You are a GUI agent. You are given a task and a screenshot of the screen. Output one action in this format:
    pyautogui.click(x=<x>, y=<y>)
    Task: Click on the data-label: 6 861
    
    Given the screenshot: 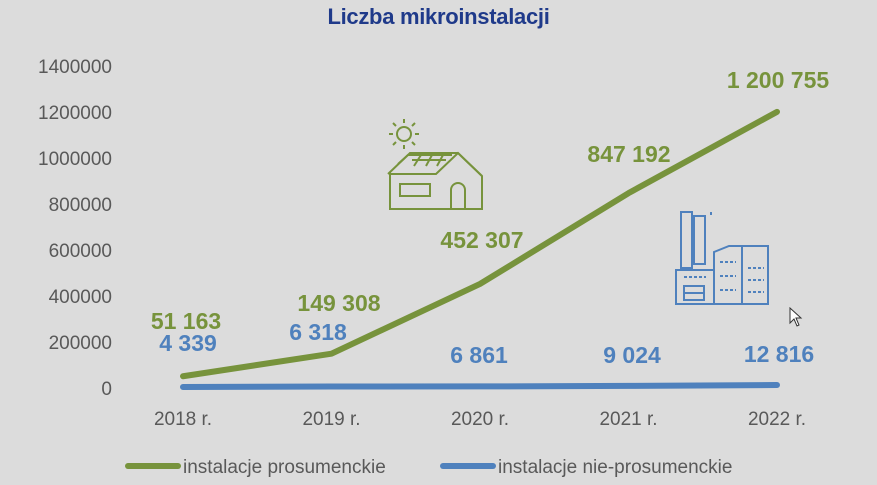 What is the action you would take?
    pyautogui.click(x=479, y=355)
    